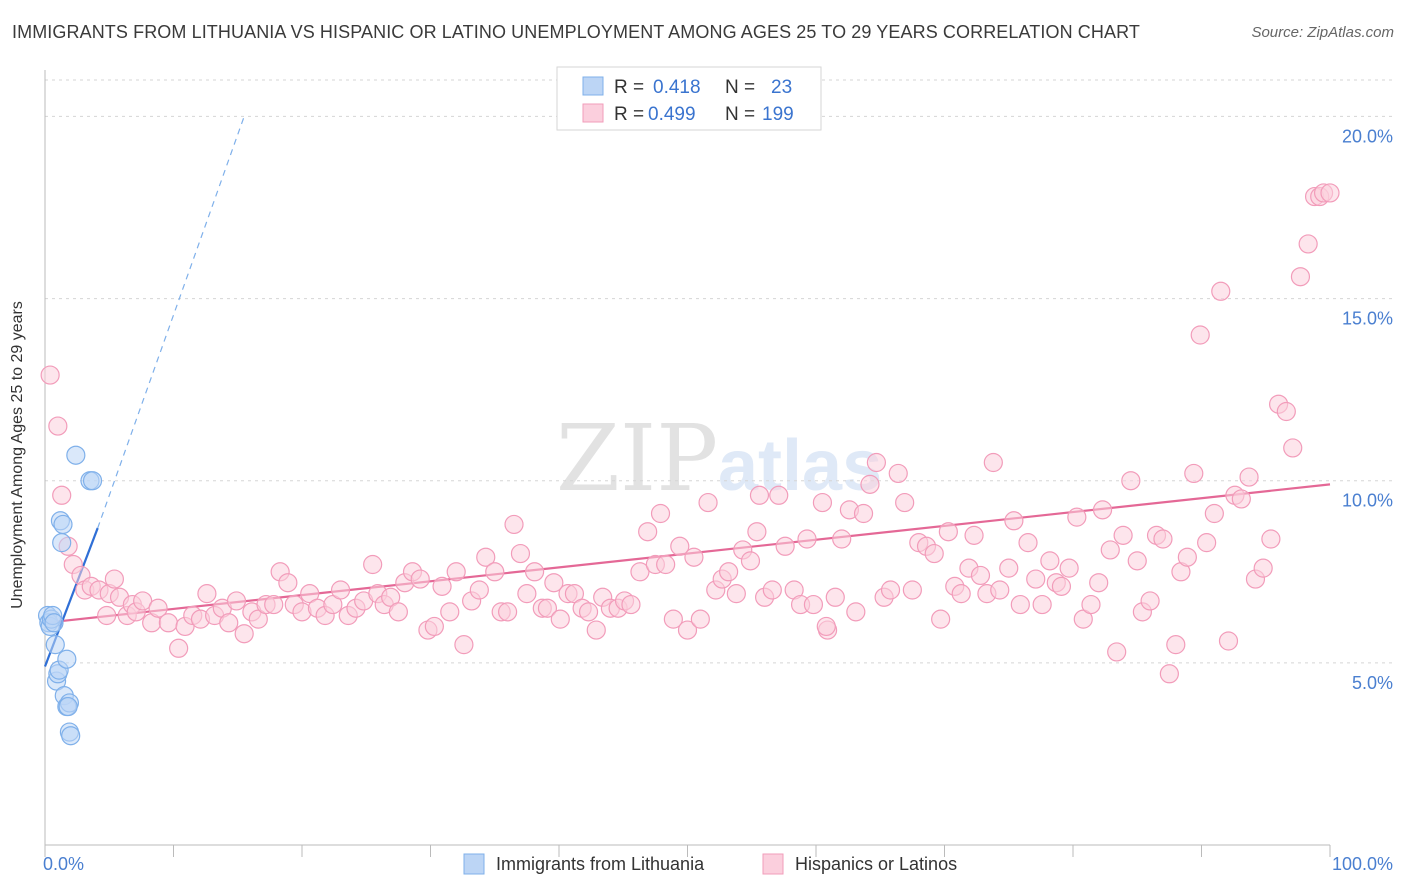 The image size is (1406, 892). What do you see at coordinates (593, 86) in the screenshot?
I see `legend-swatch-blue` at bounding box center [593, 86].